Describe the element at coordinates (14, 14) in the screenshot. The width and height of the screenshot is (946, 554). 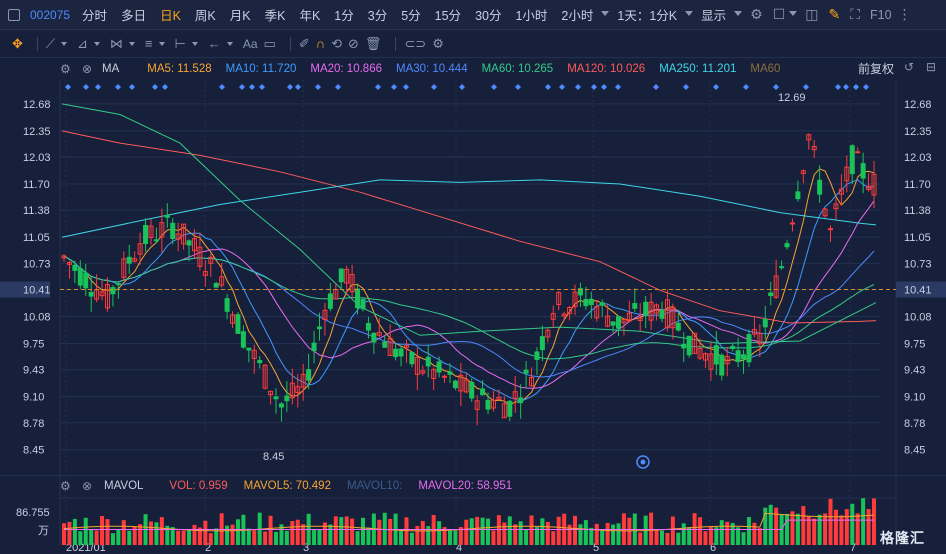
I see `window-toggle-icon` at that location.